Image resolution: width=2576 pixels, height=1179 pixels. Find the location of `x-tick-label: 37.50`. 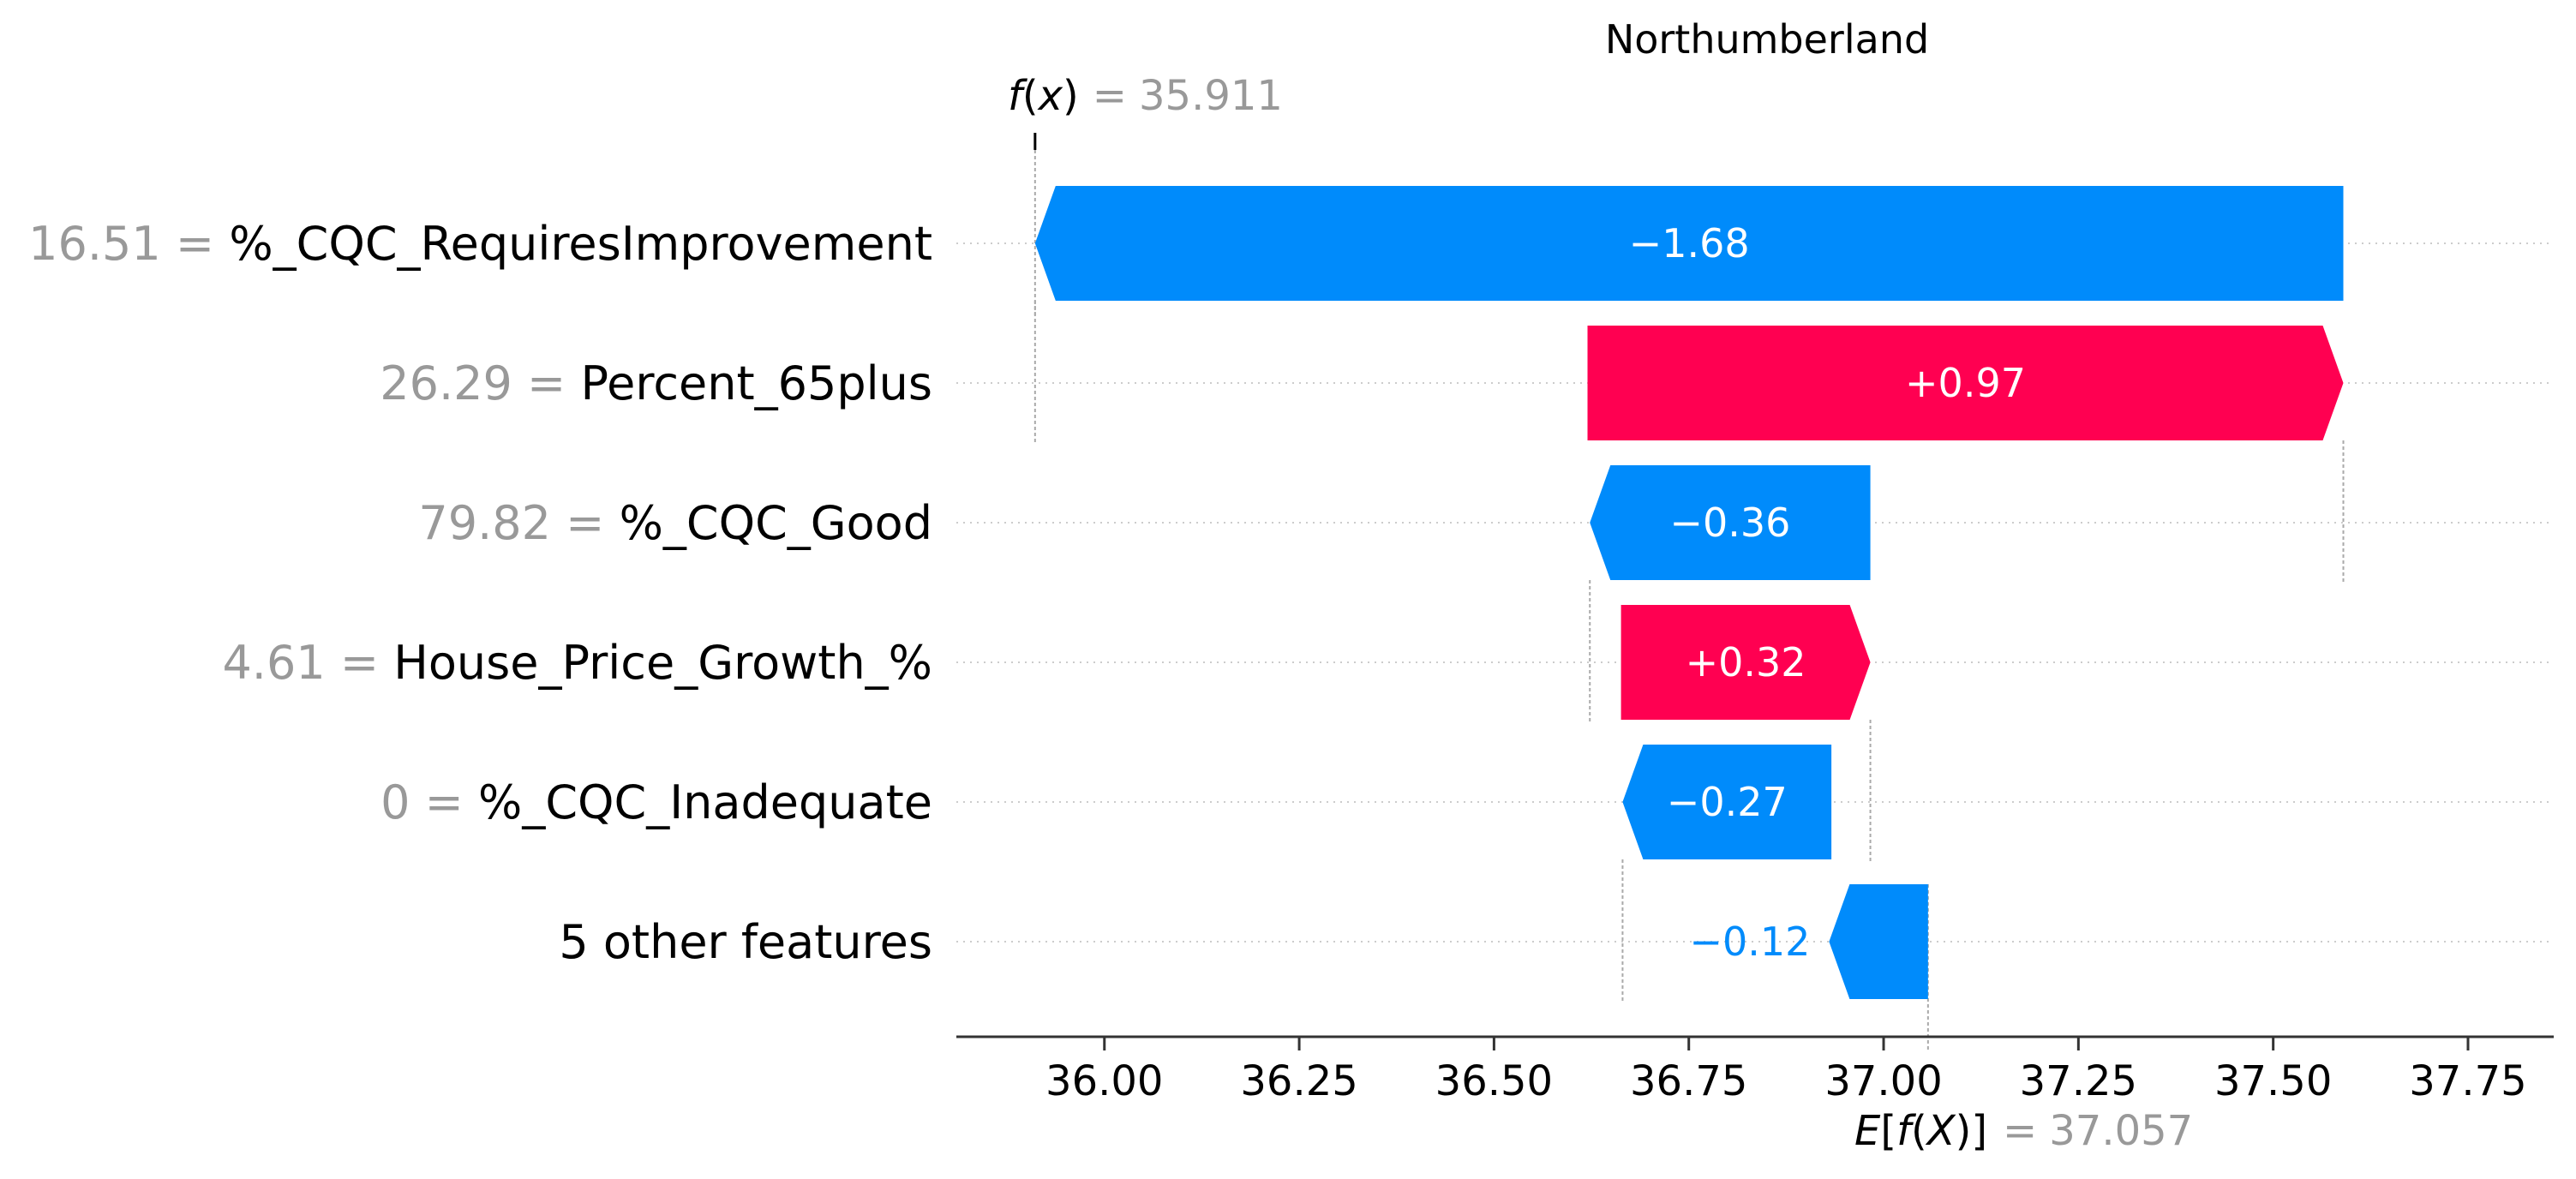

x-tick-label: 37.50 is located at coordinates (2273, 1081).